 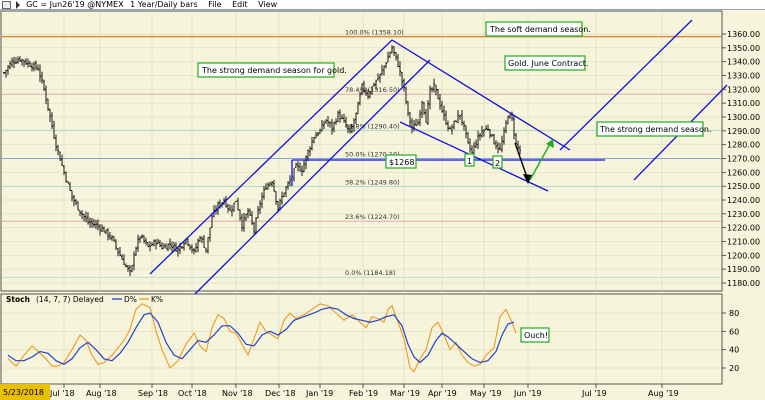 I want to click on price-tick-label: 1210.00, so click(x=743, y=242).